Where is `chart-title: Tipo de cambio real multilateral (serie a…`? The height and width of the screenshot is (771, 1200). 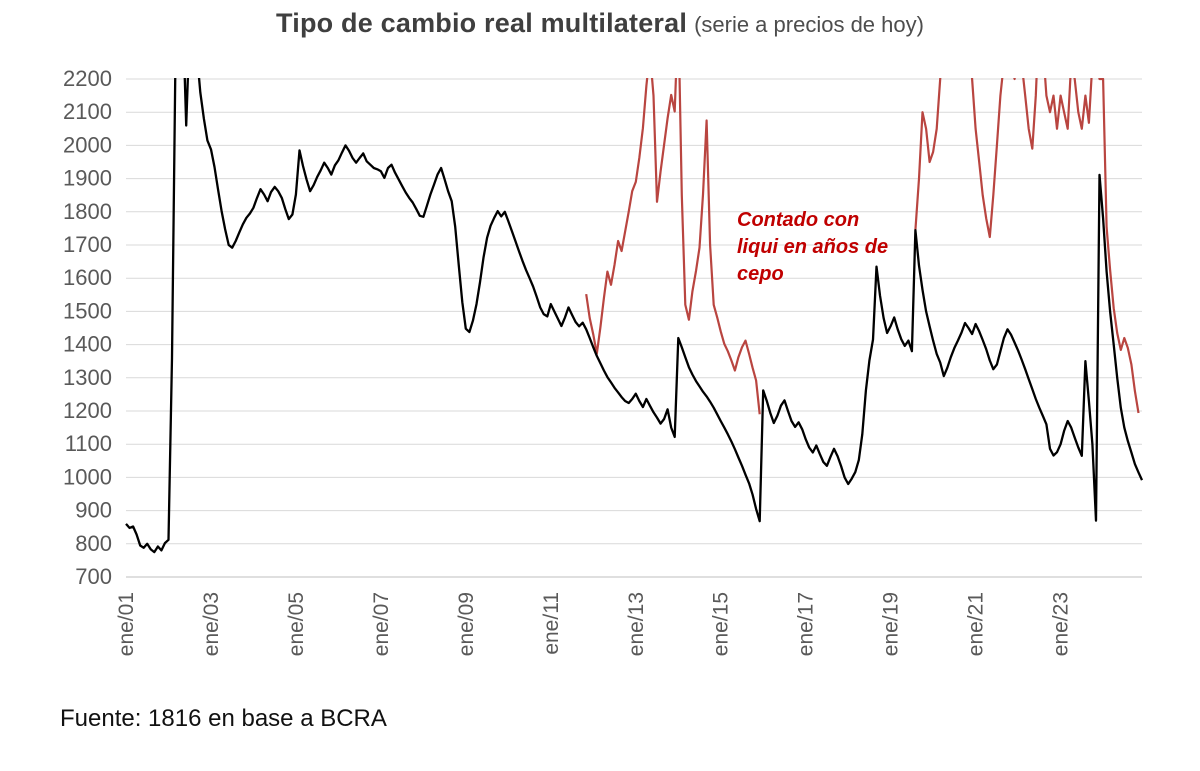 chart-title: Tipo de cambio real multilateral (serie a… is located at coordinates (600, 23).